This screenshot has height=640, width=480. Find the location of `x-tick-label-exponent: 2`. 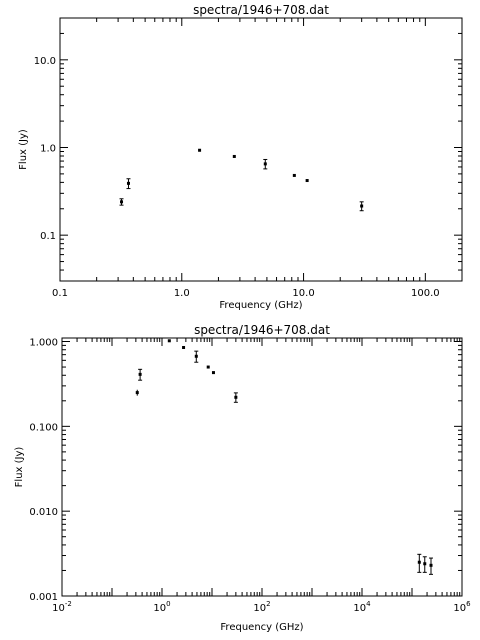

x-tick-label-exponent: 2 is located at coordinates (268, 604).